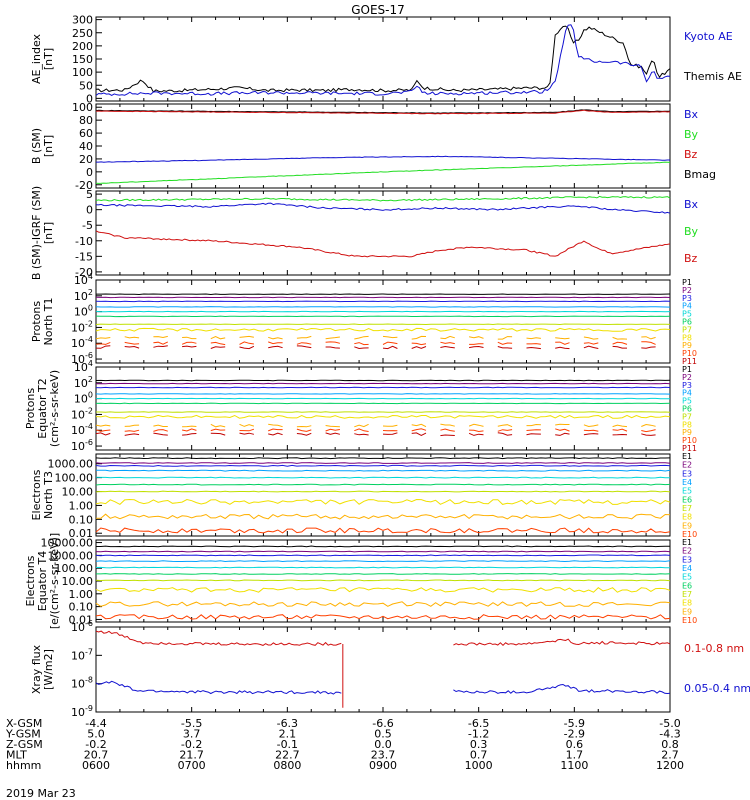 The height and width of the screenshot is (800, 750). I want to click on legend-entry: E5, so click(687, 491).